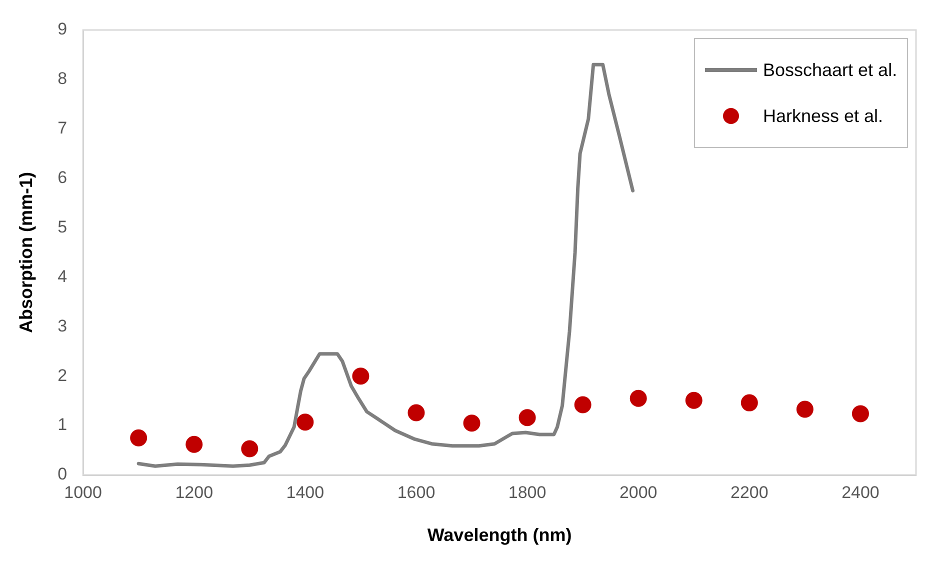 The image size is (952, 579). Describe the element at coordinates (638, 492) in the screenshot. I see `x-tick-label: 2000` at that location.